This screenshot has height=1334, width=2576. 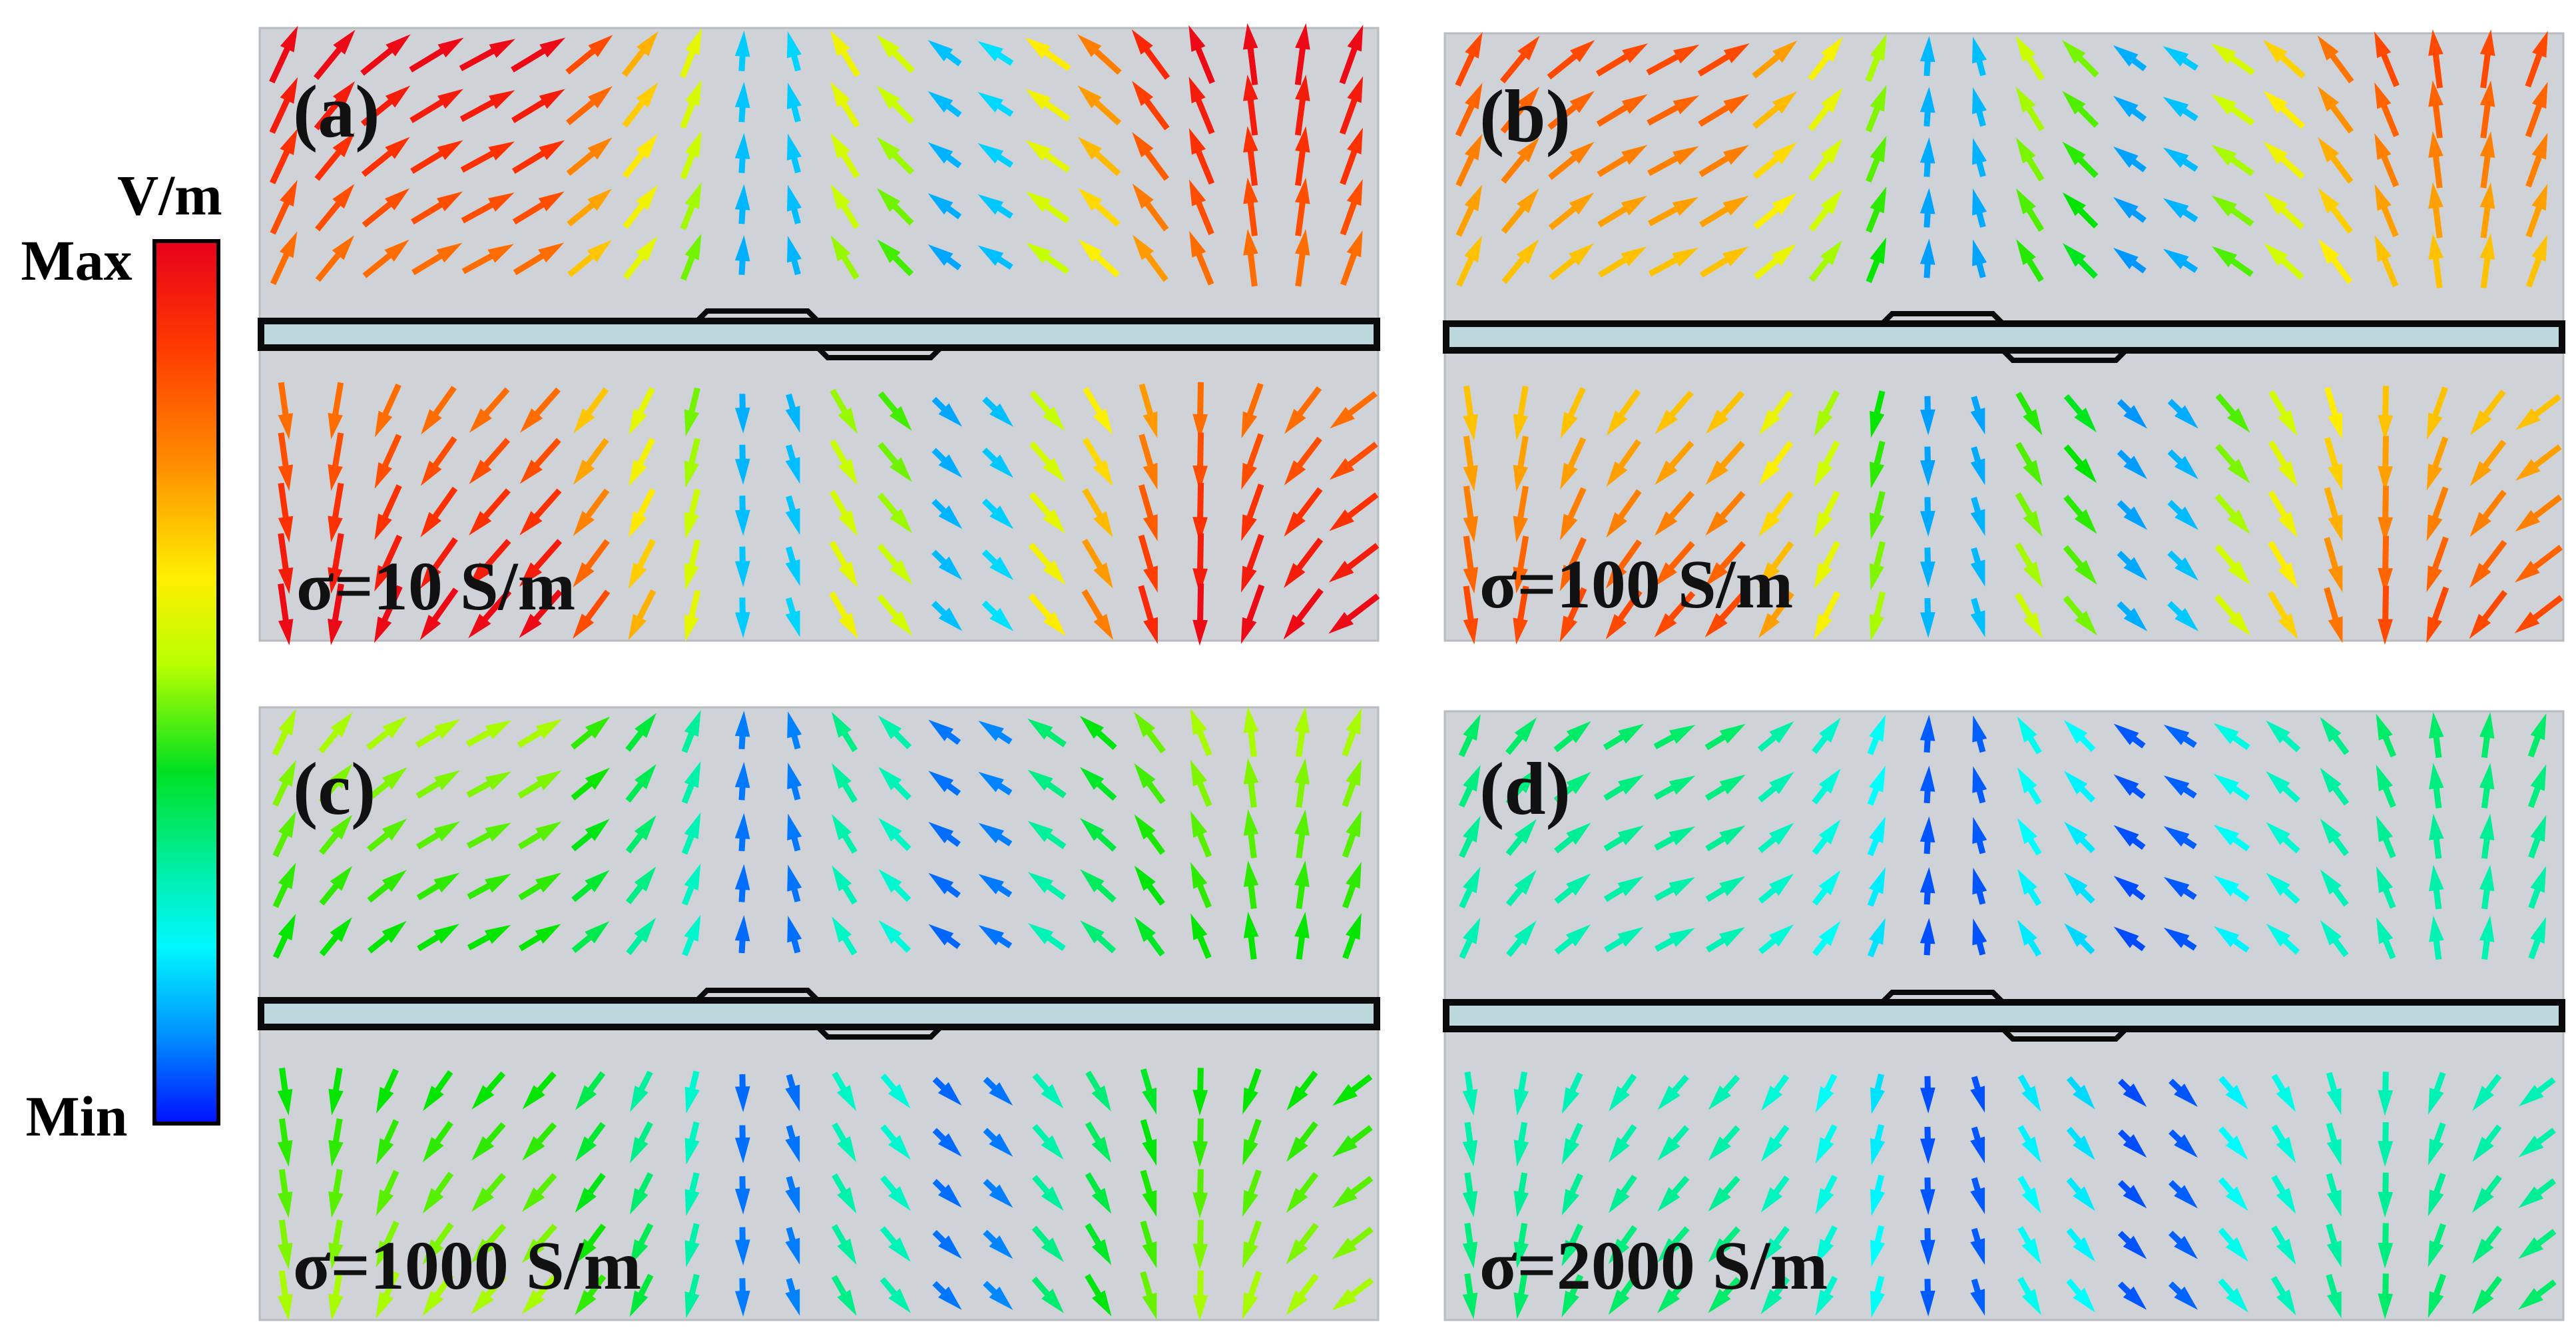 I want to click on colorbar-unit-label: V/m, so click(x=170, y=195).